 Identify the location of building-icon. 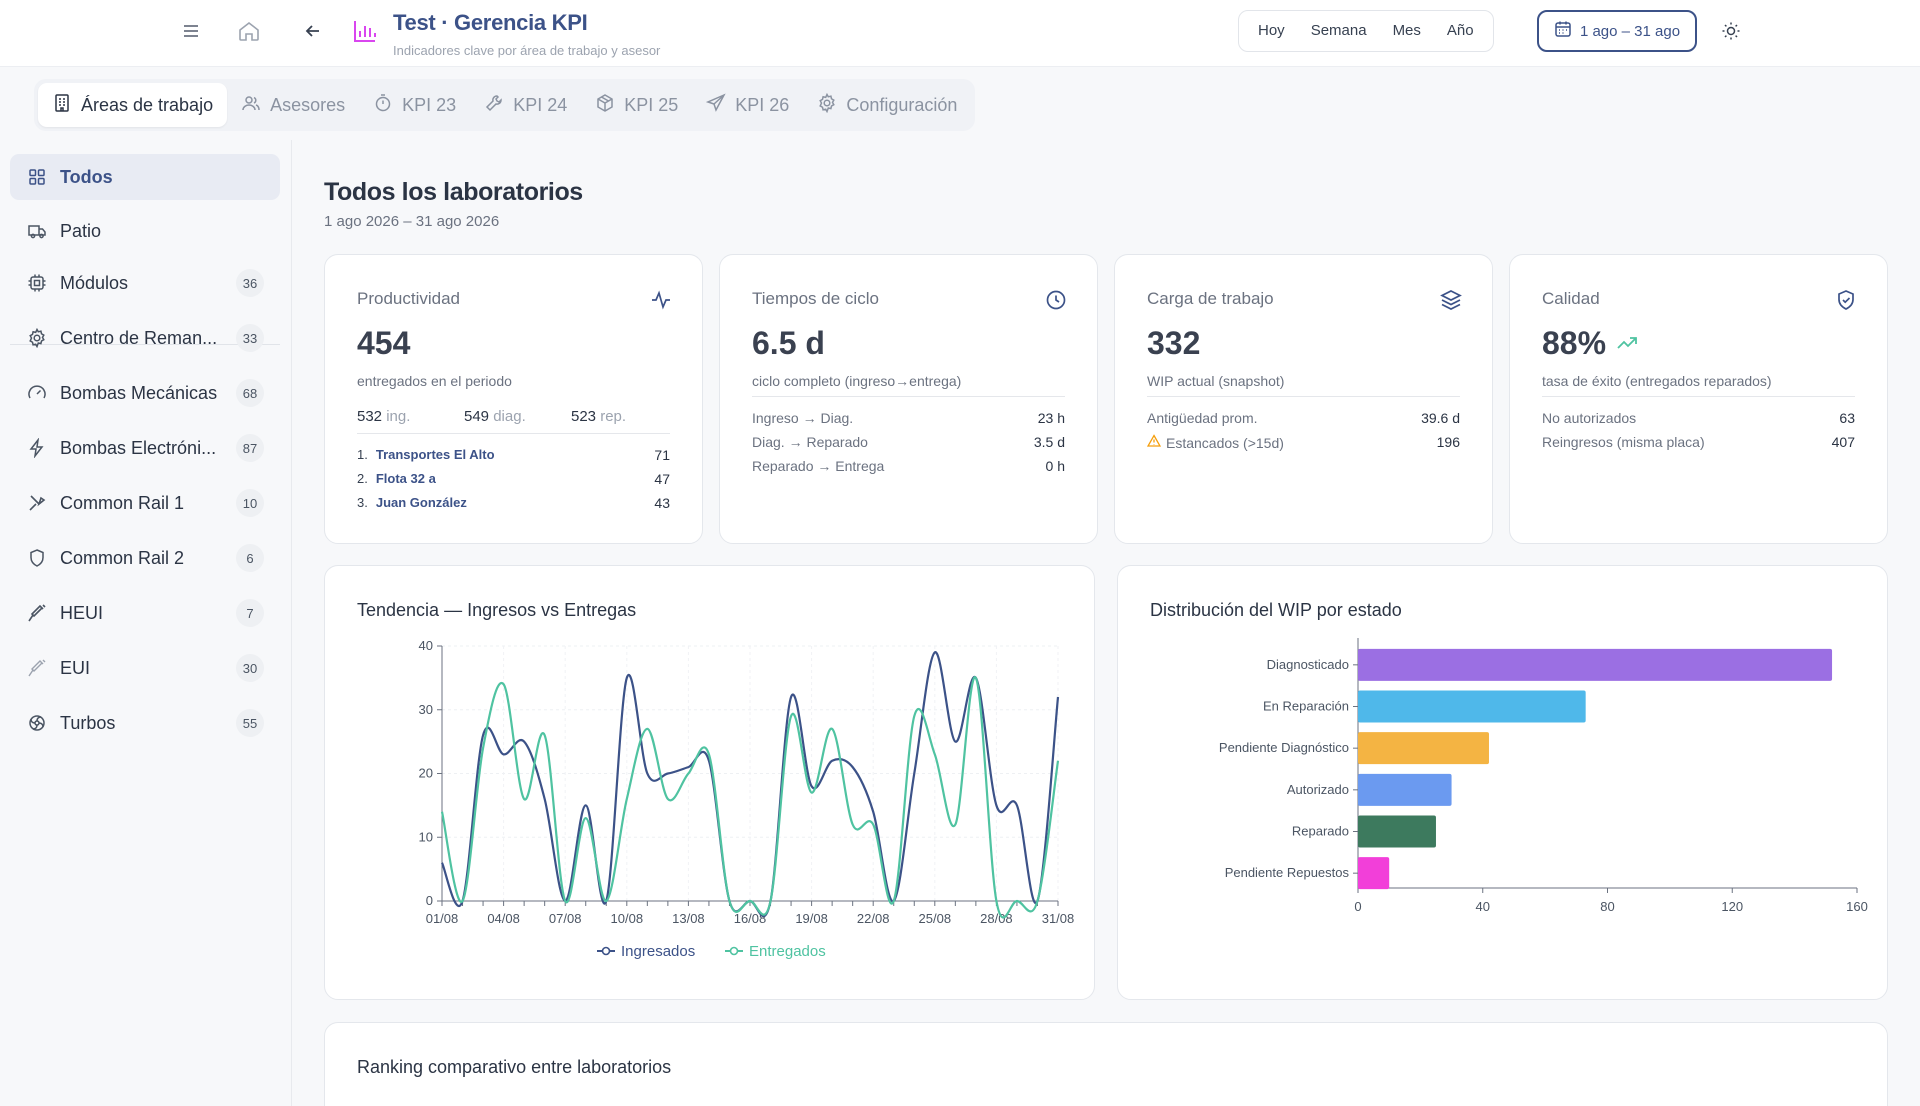
(62, 105).